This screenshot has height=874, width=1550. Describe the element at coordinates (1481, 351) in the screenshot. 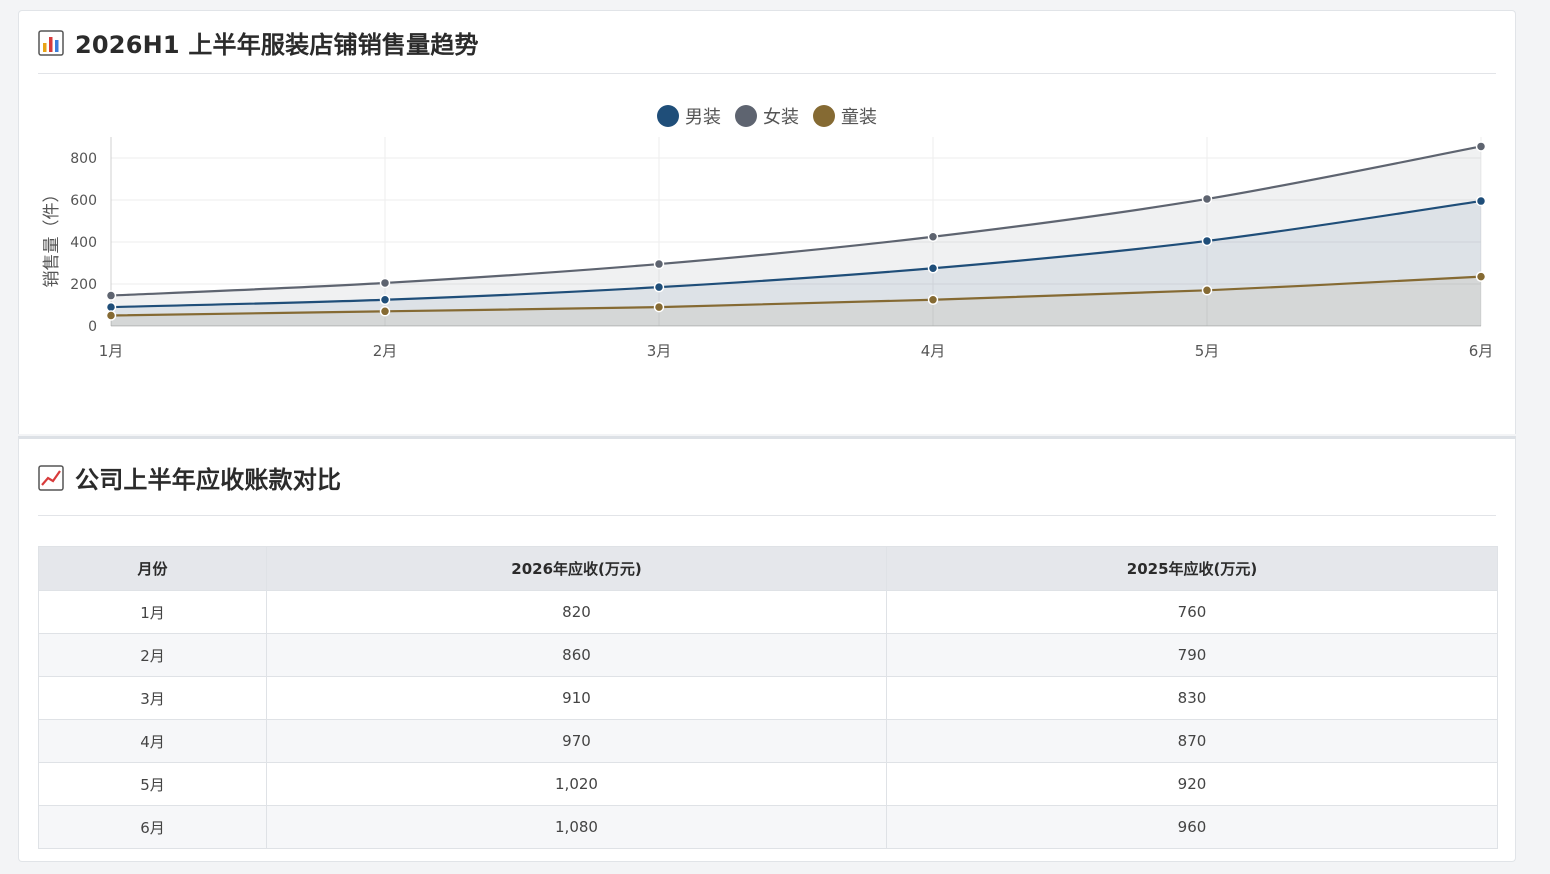

I see `x-tick-label: 6月` at that location.